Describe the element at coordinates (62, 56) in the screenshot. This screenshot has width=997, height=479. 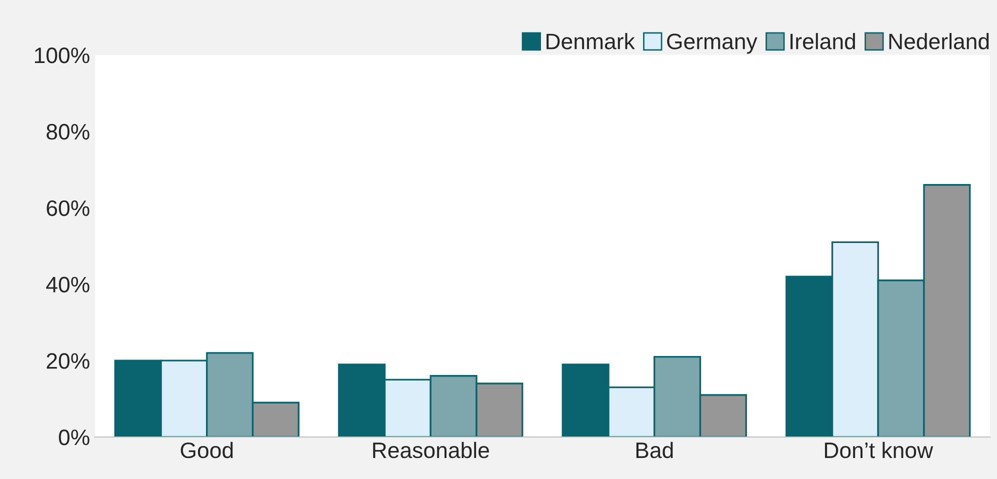
I see `y-tick-label: 100%` at that location.